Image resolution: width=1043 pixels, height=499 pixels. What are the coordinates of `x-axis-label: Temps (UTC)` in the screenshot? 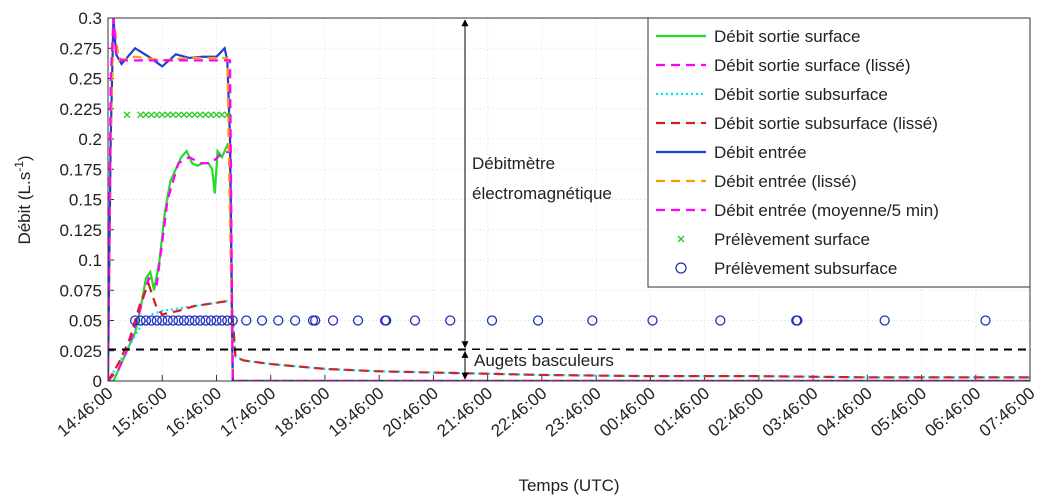 It's located at (568, 485).